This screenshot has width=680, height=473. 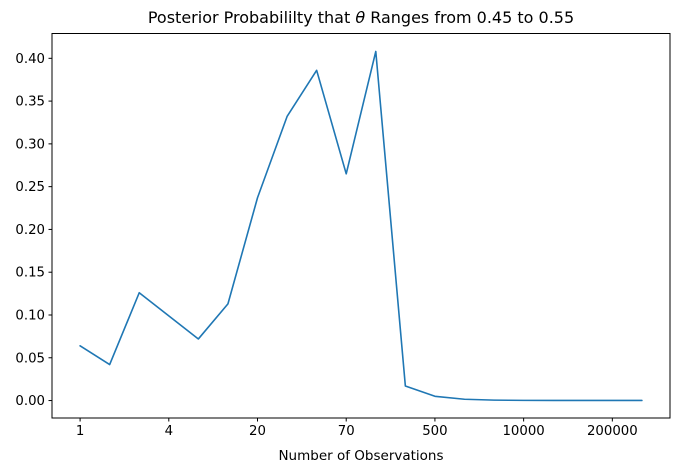 What do you see at coordinates (434, 431) in the screenshot?
I see `x-tick-label: 500` at bounding box center [434, 431].